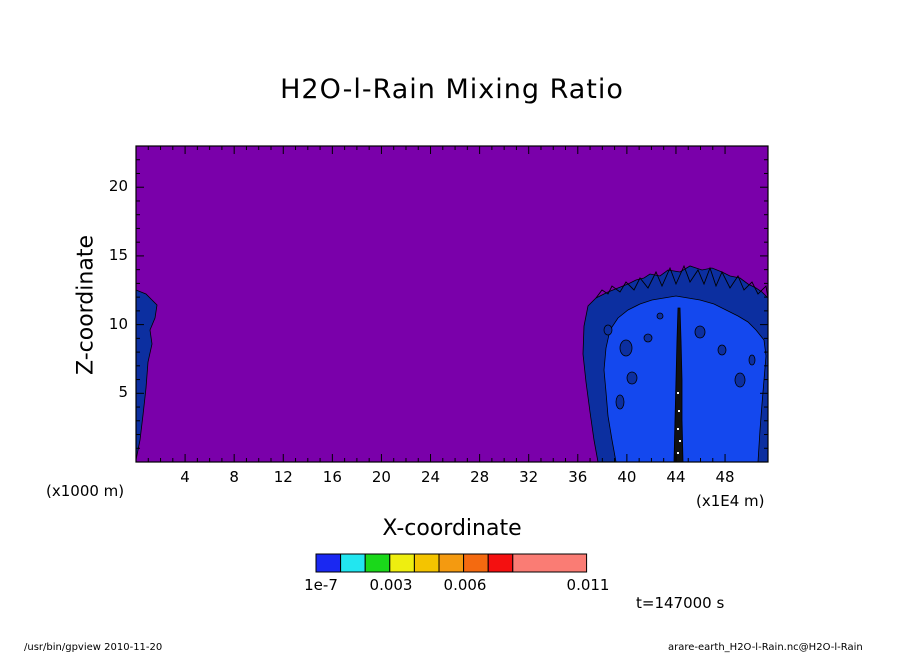 Image resolution: width=904 pixels, height=654 pixels. What do you see at coordinates (283, 477) in the screenshot?
I see `x-tick-label: 12` at bounding box center [283, 477].